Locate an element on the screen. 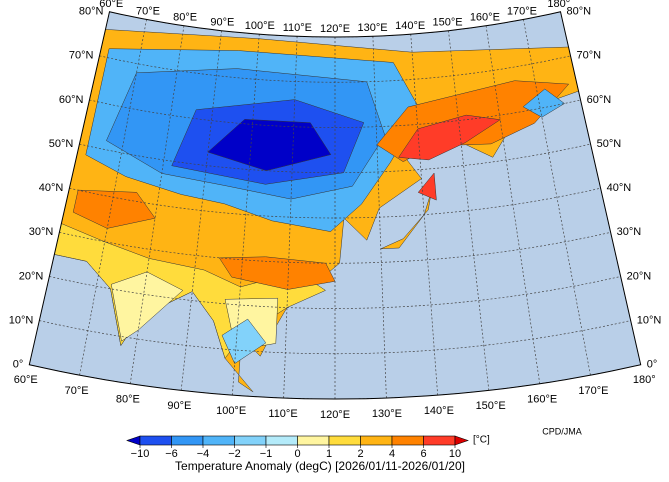 This screenshot has width=669, height=482. colorbar: −10 −6 −4 −2 −1 0 1 2 4 6 10 is located at coordinates (297, 447).